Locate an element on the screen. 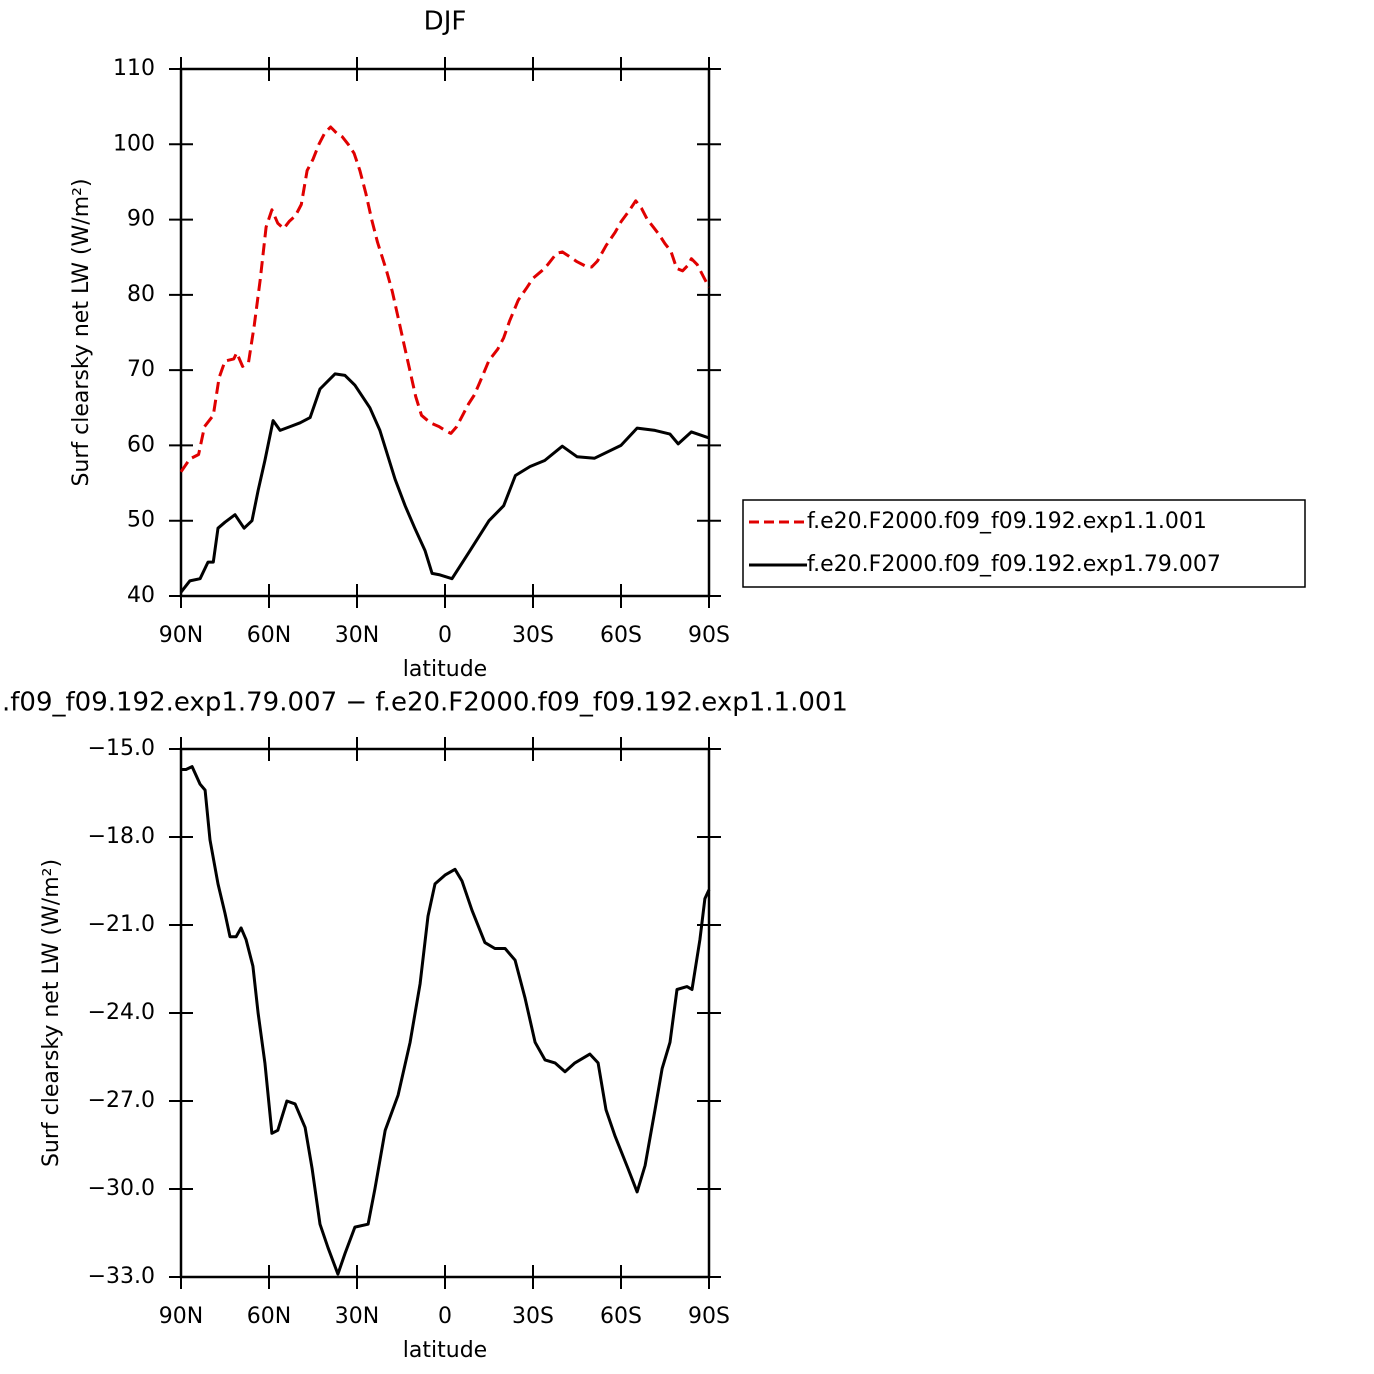  y-tick-label: 110 is located at coordinates (134, 68).